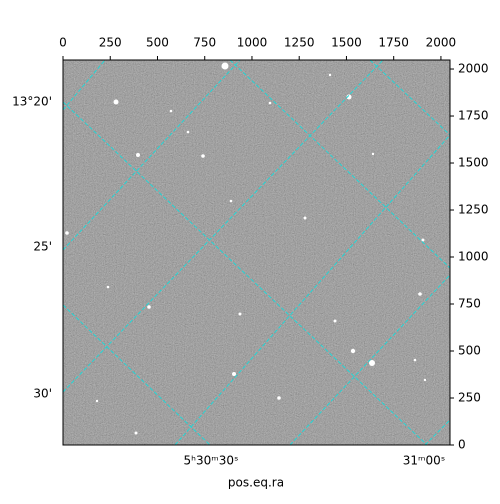 Image resolution: width=500 pixels, height=504 pixels. Describe the element at coordinates (473, 116) in the screenshot. I see `y-tick-label: 1750` at that location.